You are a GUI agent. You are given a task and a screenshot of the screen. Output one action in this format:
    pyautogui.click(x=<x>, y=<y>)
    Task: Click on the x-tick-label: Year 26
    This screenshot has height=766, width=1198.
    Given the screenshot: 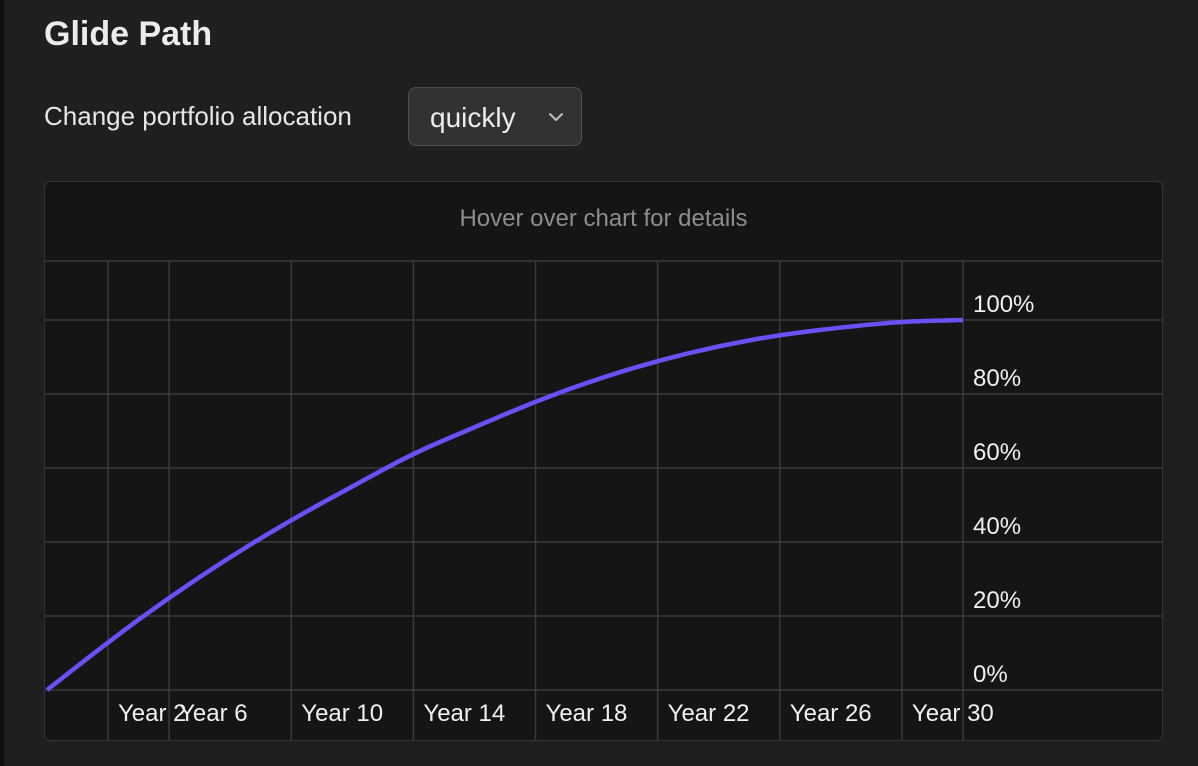 What is the action you would take?
    pyautogui.click(x=831, y=713)
    